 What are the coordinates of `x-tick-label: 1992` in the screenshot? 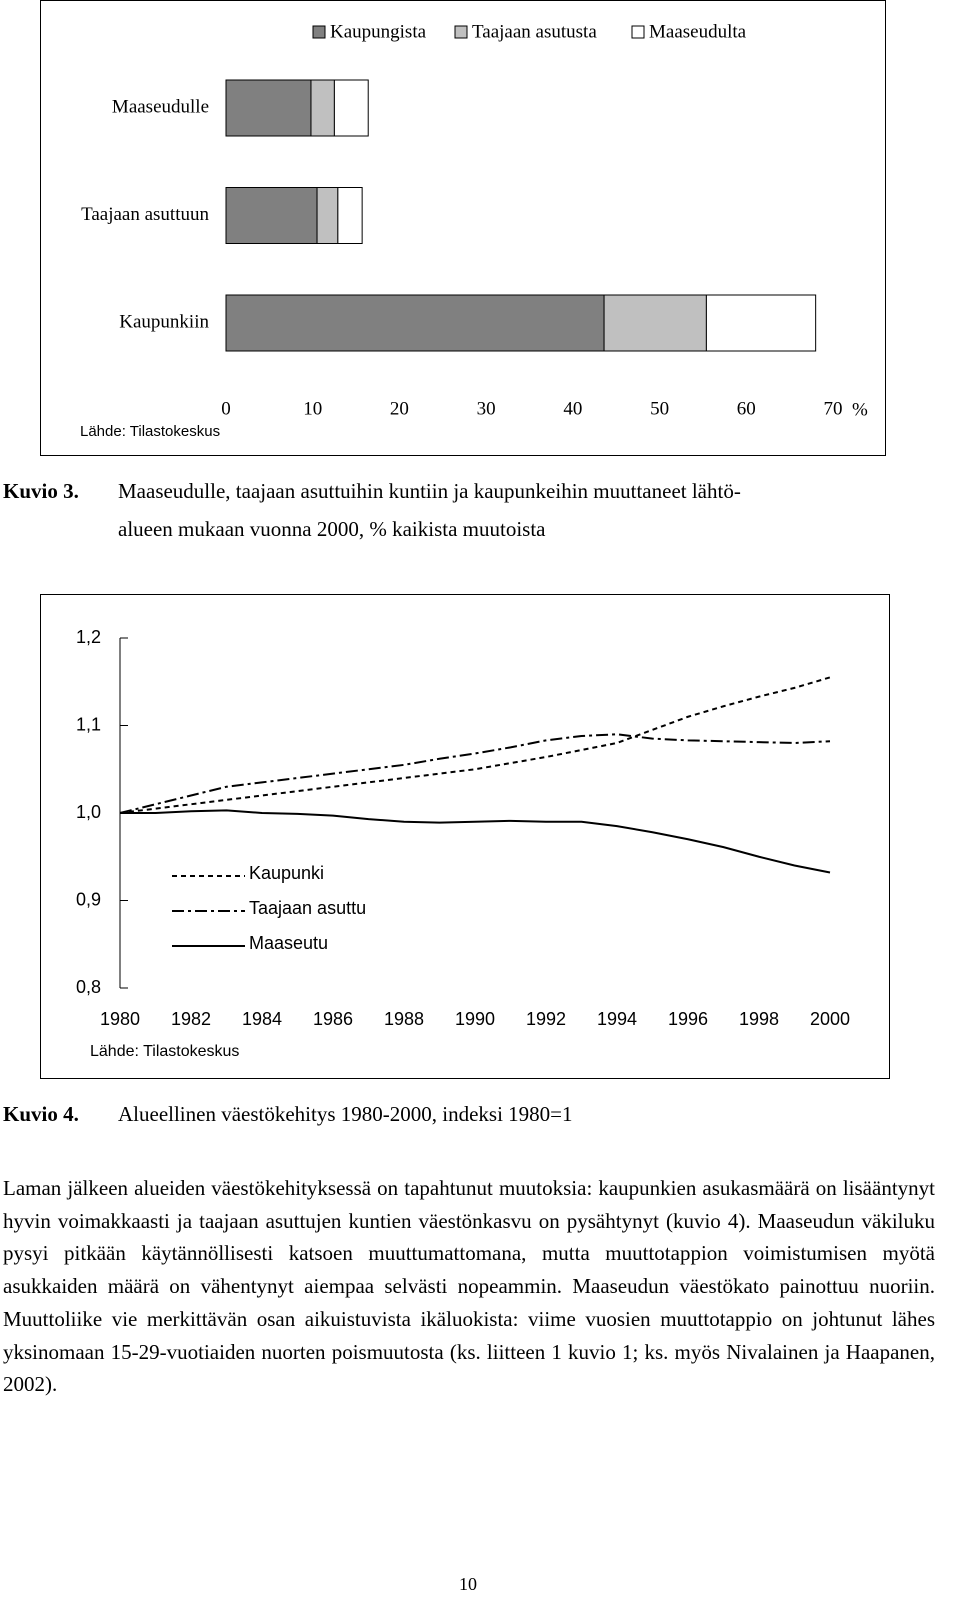 It's located at (546, 1019).